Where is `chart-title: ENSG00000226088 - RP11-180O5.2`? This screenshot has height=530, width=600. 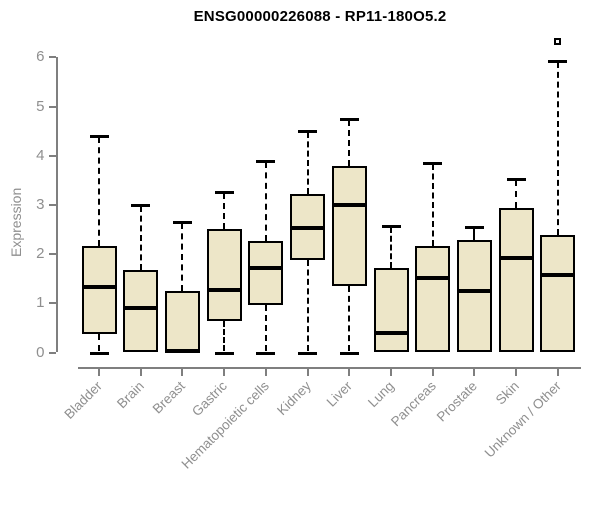
chart-title: ENSG00000226088 - RP11-180O5.2 is located at coordinates (320, 16).